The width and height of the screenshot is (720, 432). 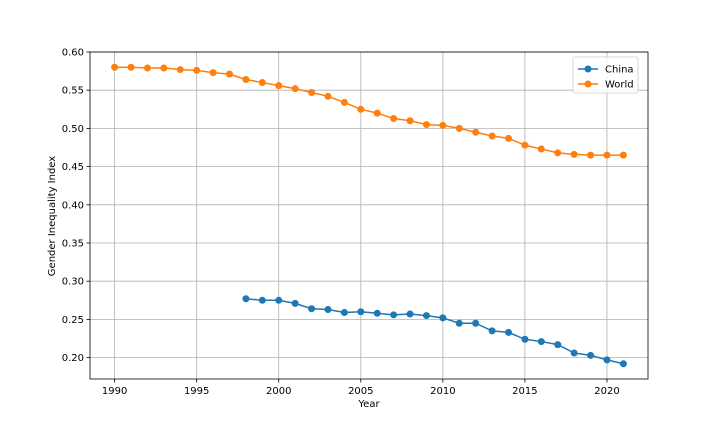 I want to click on y-axis-ticks: 0.20 0.25 0.30 0.35 0.40 0.45 0.50 0.55 0.60, so click(x=76, y=206).